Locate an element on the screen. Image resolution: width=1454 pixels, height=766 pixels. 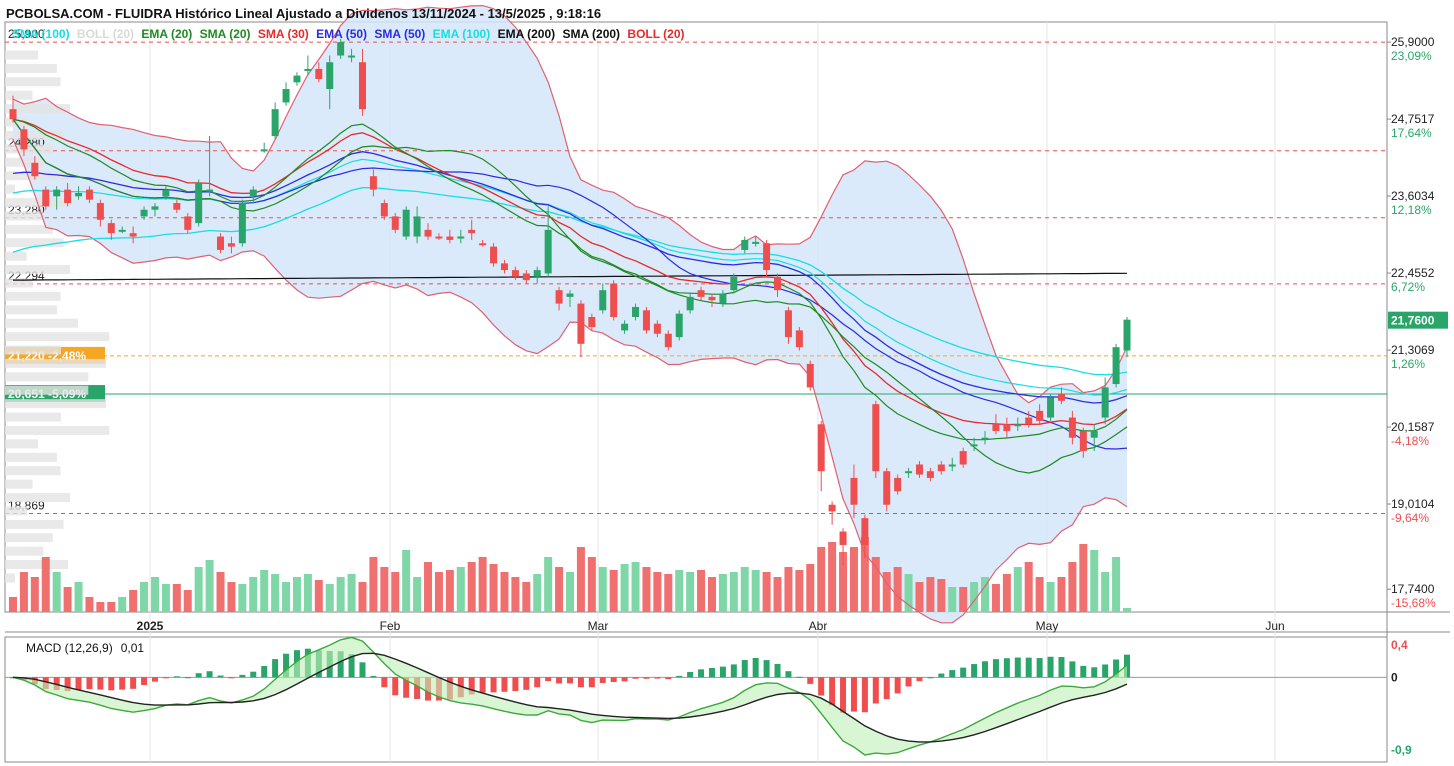
legend-boll-20-grey: BOLL (20) is located at coordinates (105, 34).